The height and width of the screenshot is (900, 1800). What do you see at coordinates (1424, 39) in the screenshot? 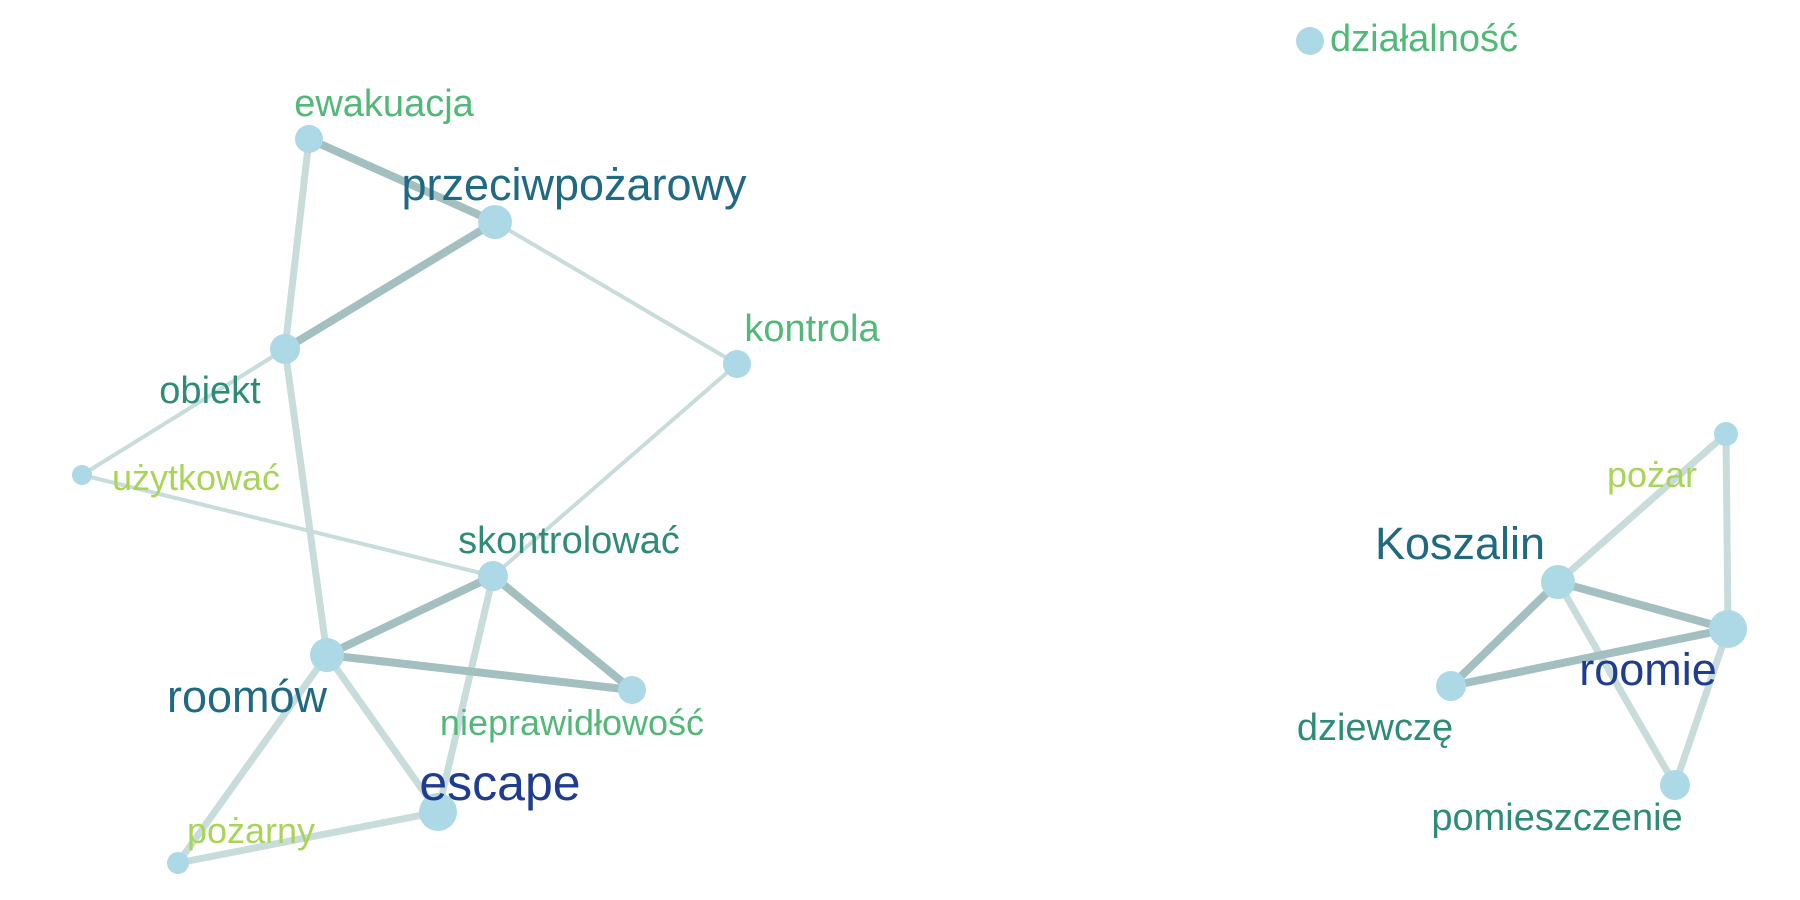
I see `node-label-dzialalnosc: działalność` at bounding box center [1424, 39].